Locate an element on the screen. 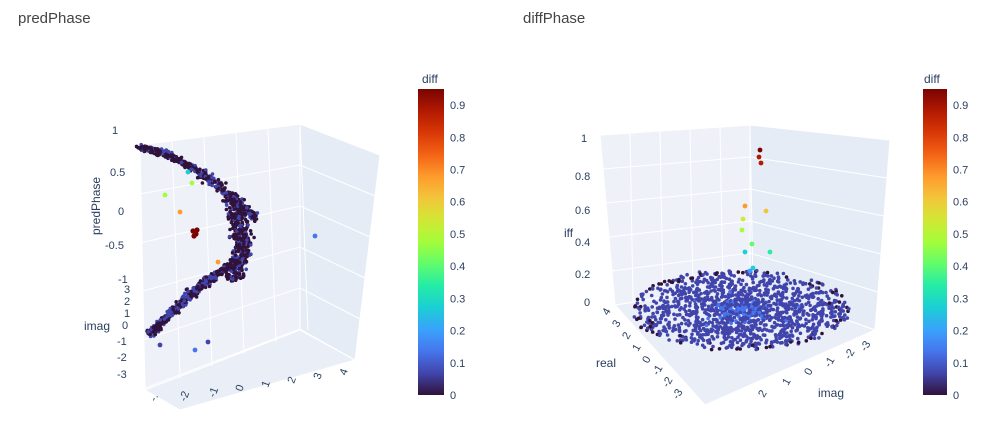 This screenshot has height=423, width=986. x-axis-label: imag is located at coordinates (831, 393).